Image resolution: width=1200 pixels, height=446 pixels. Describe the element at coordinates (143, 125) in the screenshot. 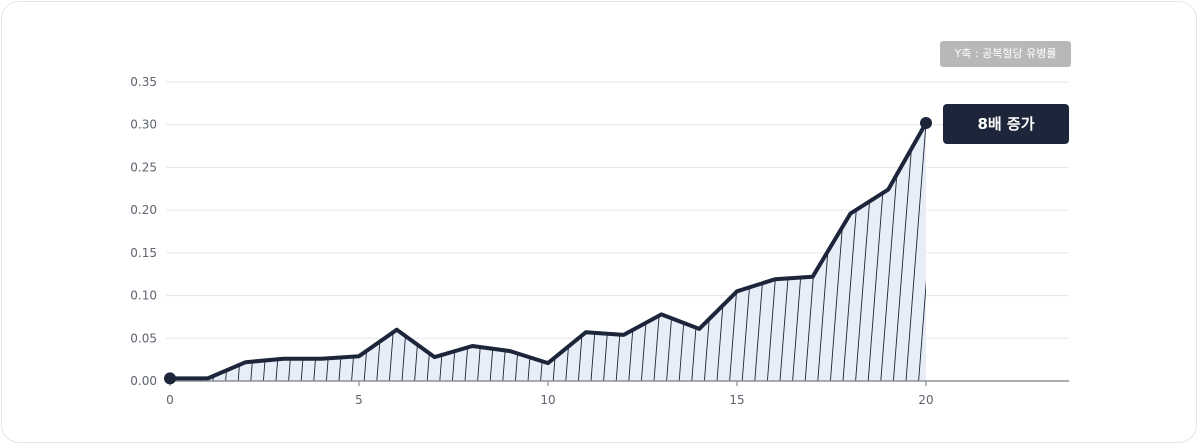

I see `y-tick-label: 0.30` at that location.